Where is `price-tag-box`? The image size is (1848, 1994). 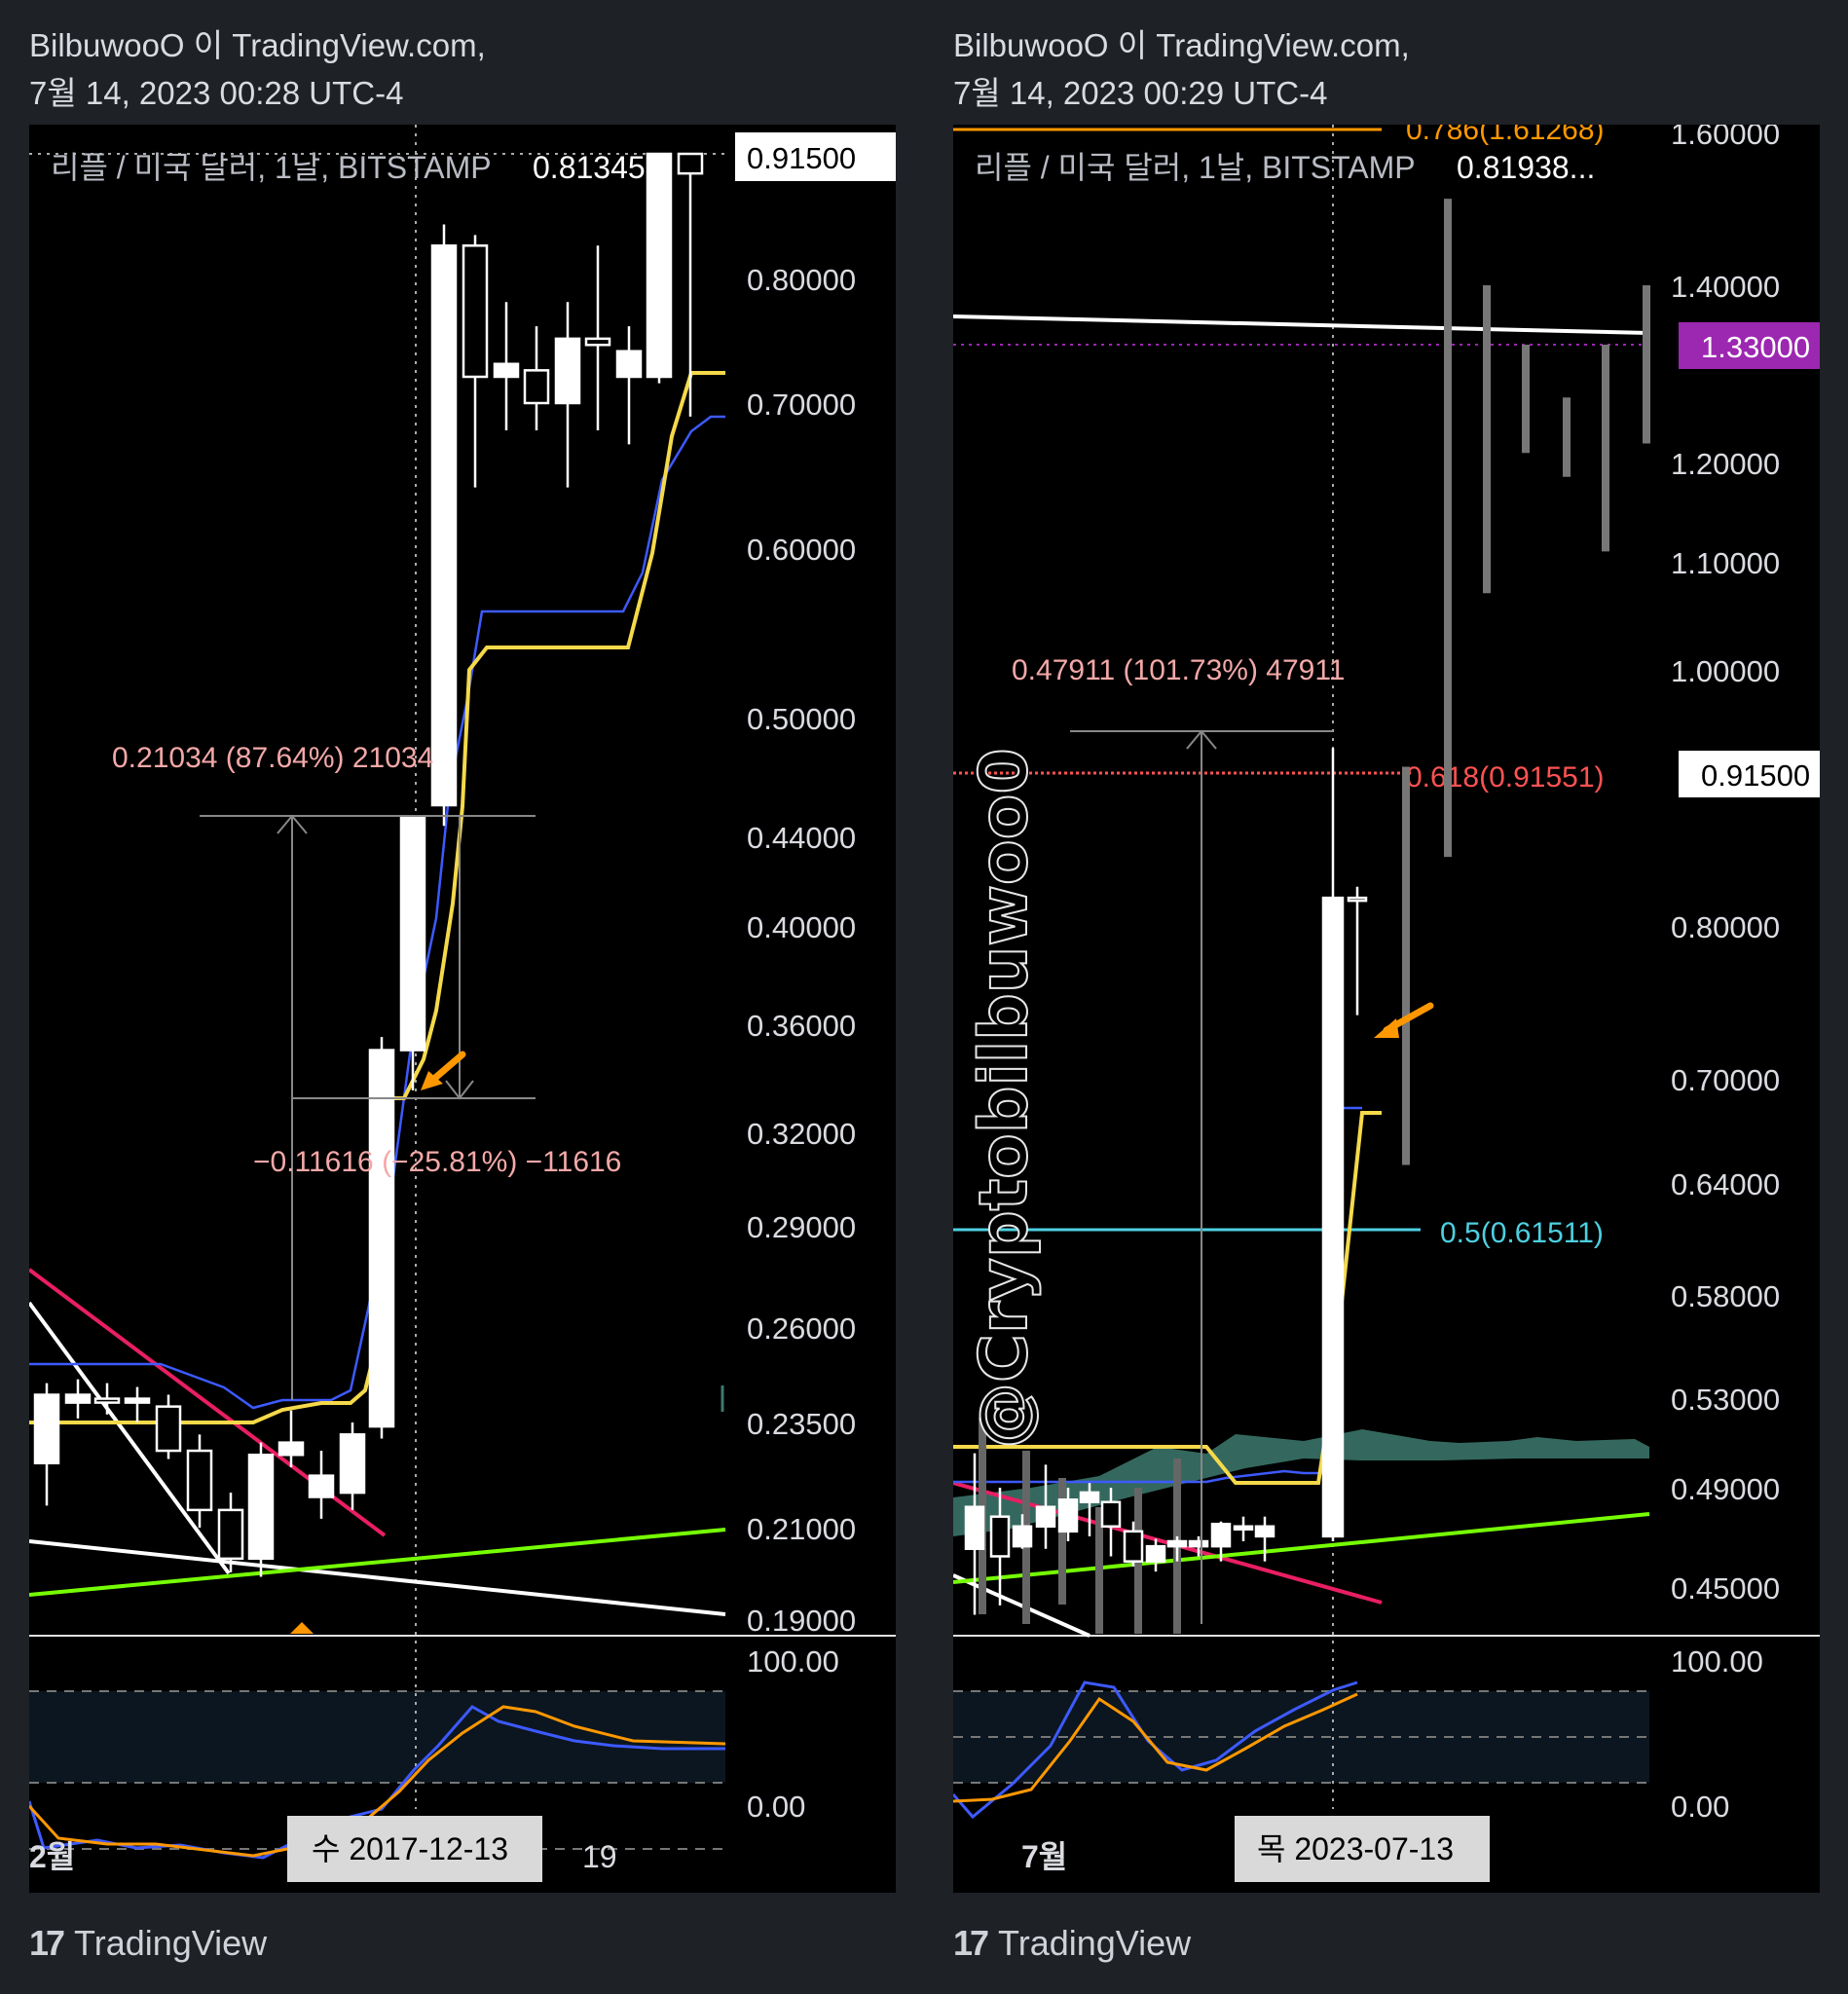
price-tag-box is located at coordinates (1749, 774).